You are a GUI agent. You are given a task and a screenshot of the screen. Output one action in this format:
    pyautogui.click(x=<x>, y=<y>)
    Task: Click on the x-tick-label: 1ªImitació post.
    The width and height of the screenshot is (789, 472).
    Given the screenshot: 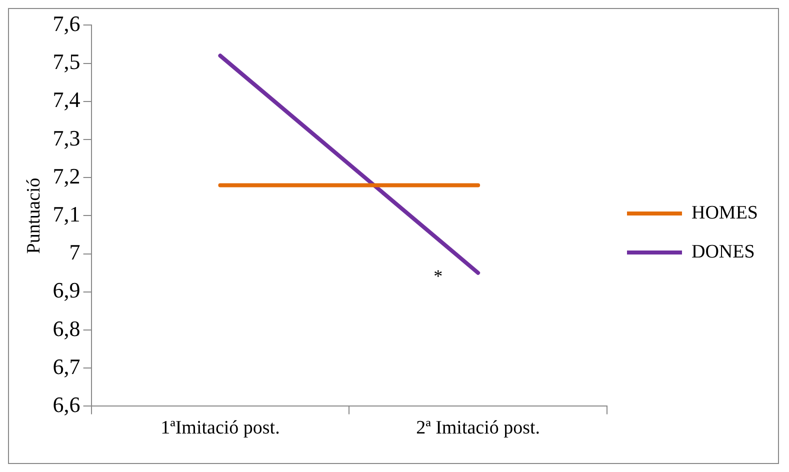 What is the action you would take?
    pyautogui.click(x=220, y=428)
    